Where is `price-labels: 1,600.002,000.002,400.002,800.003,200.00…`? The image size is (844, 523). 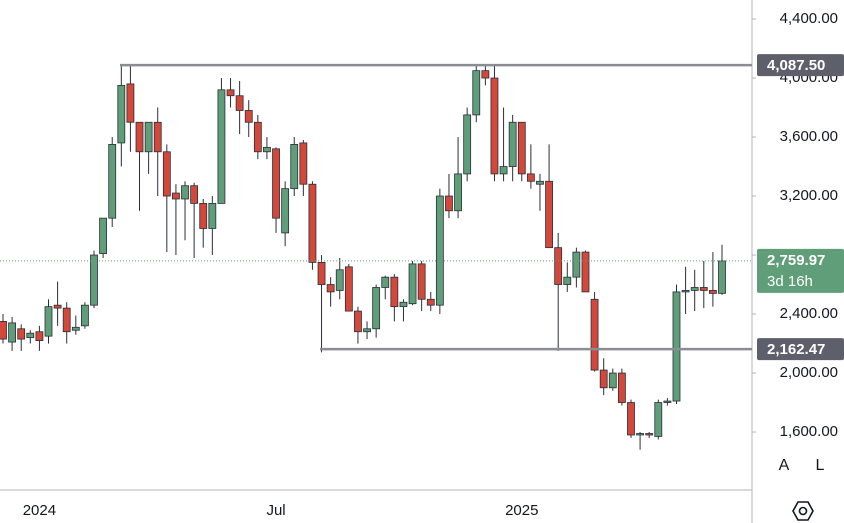 price-labels: 1,600.002,000.002,400.002,800.003,200.00… is located at coordinates (800, 225).